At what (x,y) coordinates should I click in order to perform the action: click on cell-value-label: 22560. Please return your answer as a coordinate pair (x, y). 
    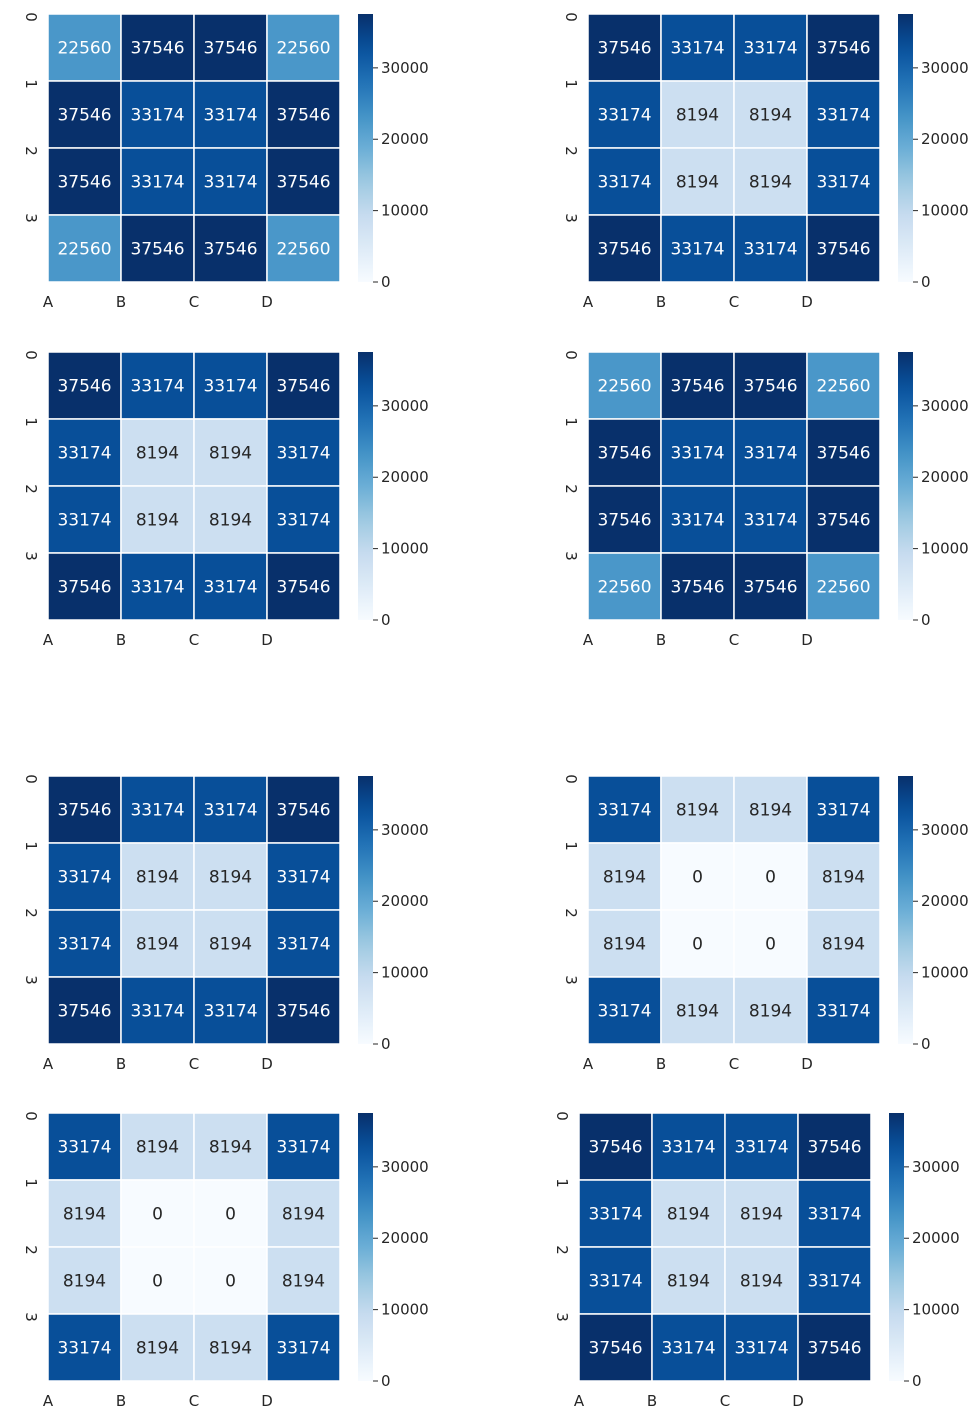
    Looking at the image, I should click on (303, 49).